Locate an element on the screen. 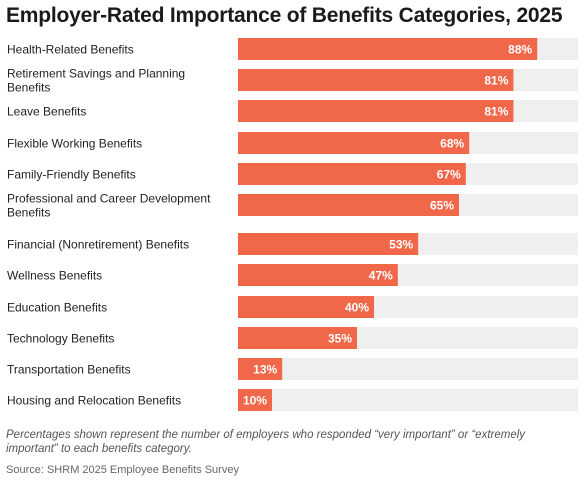 The width and height of the screenshot is (584, 486). category-label: Leave Benefits is located at coordinates (46, 112).